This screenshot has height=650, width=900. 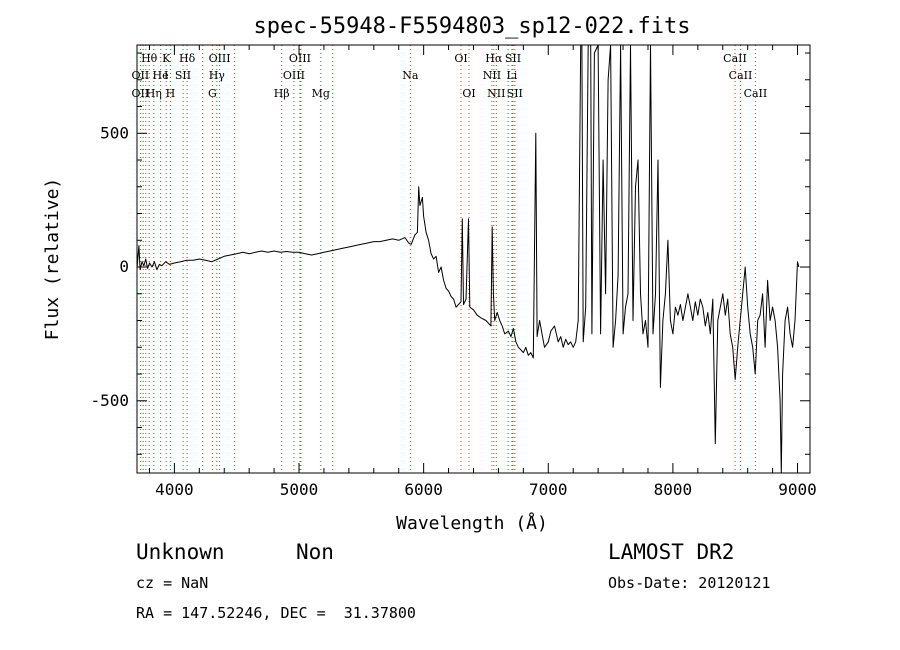 I want to click on y-tick-label: -500, so click(x=109, y=400).